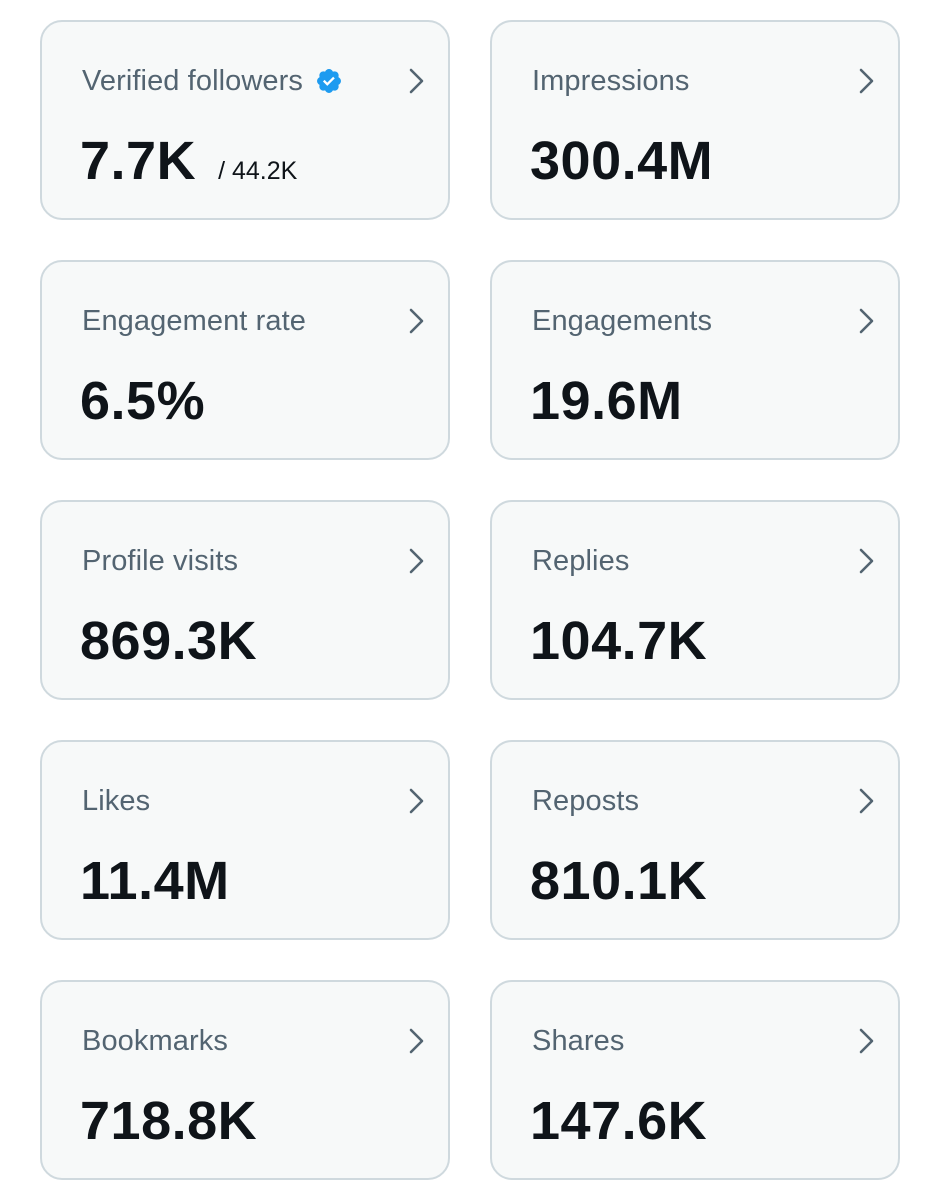 The width and height of the screenshot is (940, 1200). I want to click on card-value: 300.4M, so click(622, 161).